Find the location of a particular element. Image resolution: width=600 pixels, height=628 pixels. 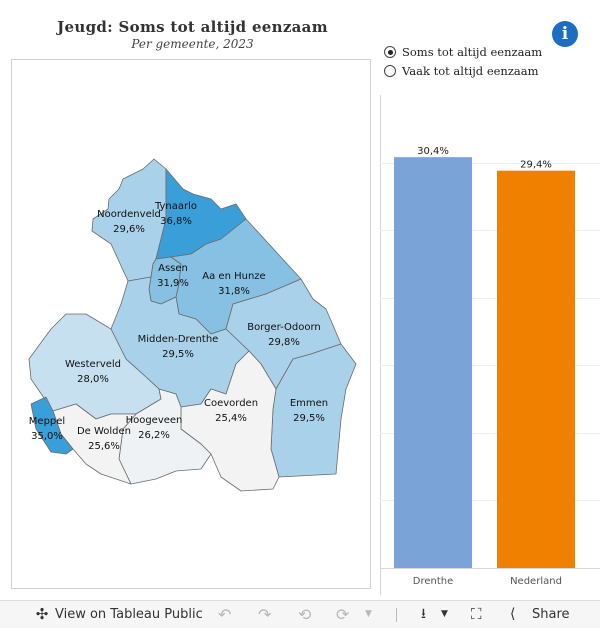

region-meppel is located at coordinates (52, 425).